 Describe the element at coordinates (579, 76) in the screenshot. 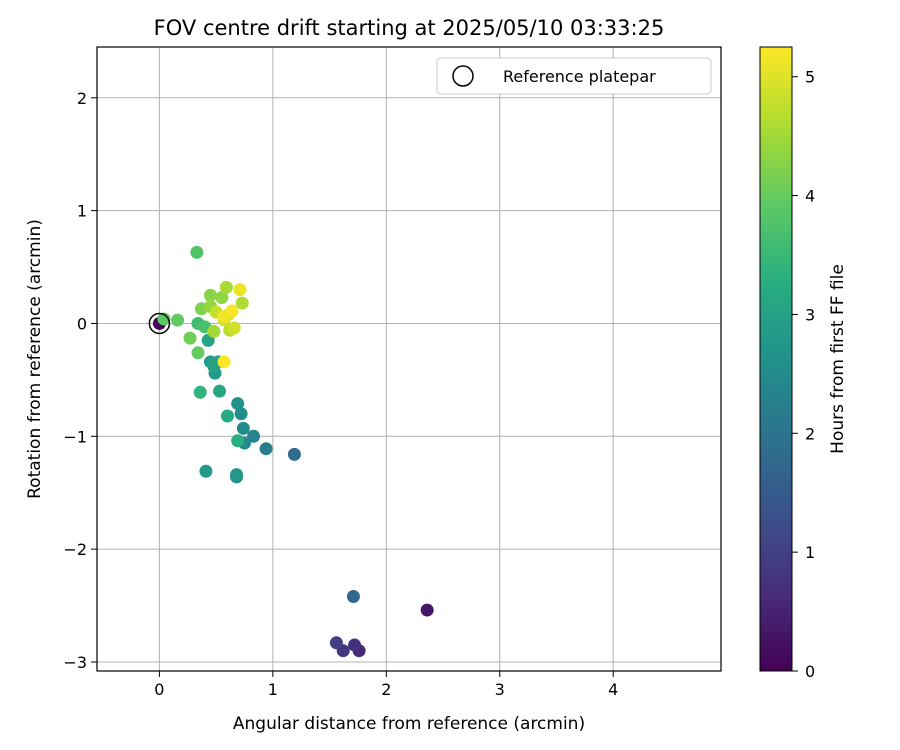

I see `legend-entry-label: Reference platepar` at that location.